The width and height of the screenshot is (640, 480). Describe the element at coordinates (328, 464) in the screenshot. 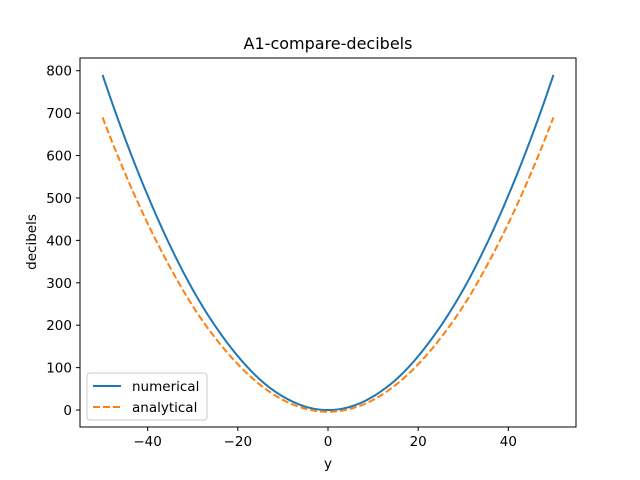

I see `x-axis-label: y` at that location.